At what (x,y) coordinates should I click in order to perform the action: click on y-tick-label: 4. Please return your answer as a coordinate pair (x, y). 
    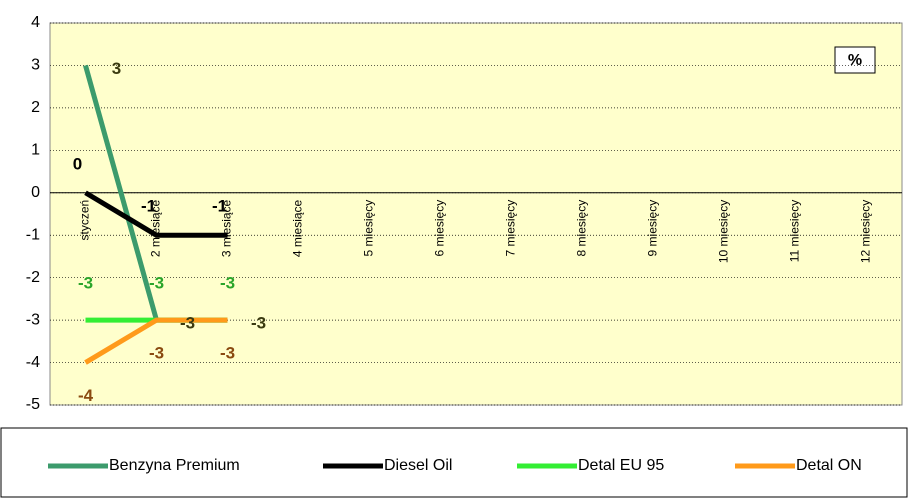
    Looking at the image, I should click on (35, 22).